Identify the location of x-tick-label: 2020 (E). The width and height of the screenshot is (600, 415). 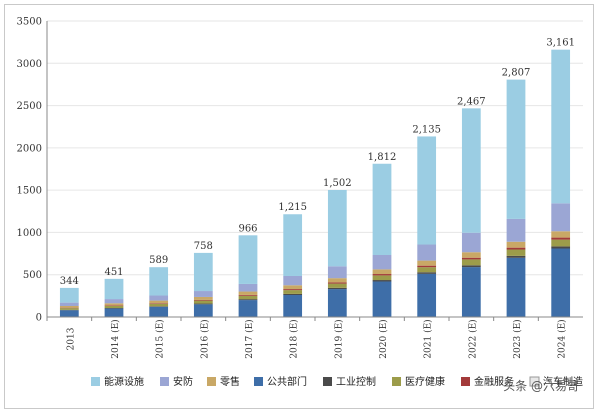
(383, 338).